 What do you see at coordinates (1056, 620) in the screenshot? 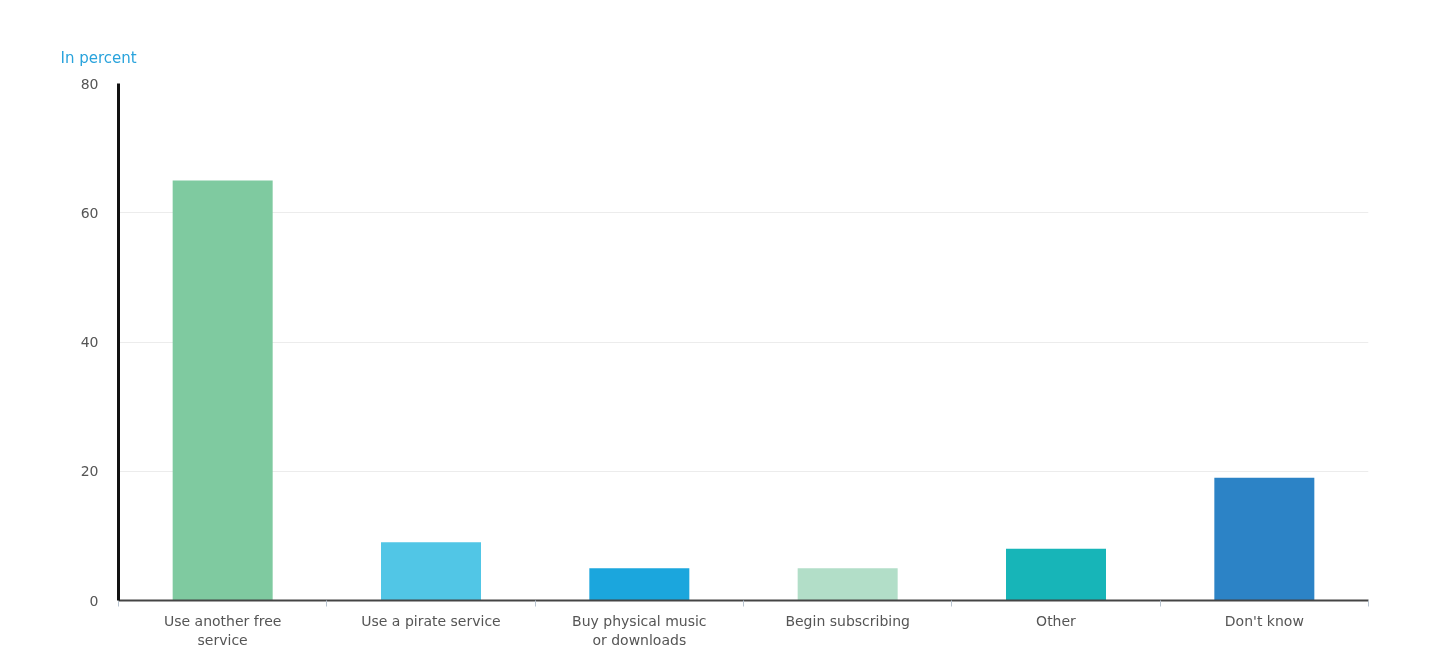
I see `x-tick-label: Other` at bounding box center [1056, 620].